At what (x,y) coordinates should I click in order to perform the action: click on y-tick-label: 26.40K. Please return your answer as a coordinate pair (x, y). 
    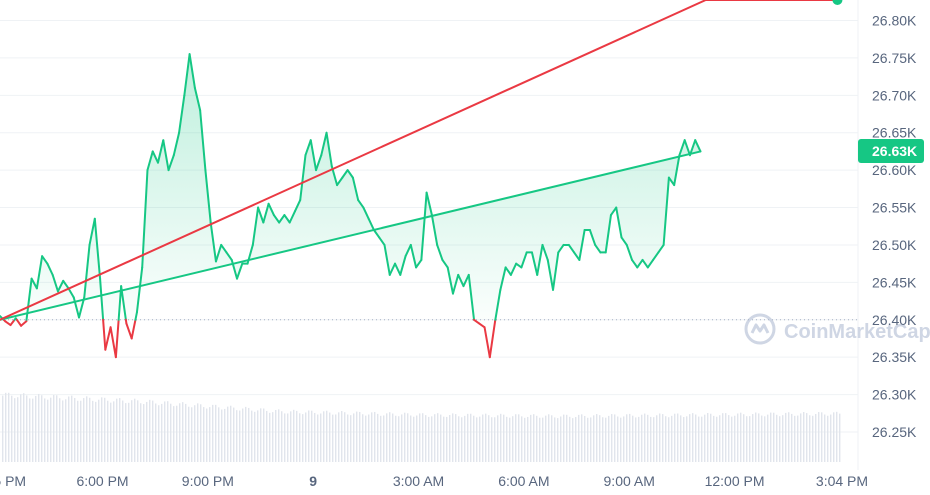
    Looking at the image, I should click on (894, 320).